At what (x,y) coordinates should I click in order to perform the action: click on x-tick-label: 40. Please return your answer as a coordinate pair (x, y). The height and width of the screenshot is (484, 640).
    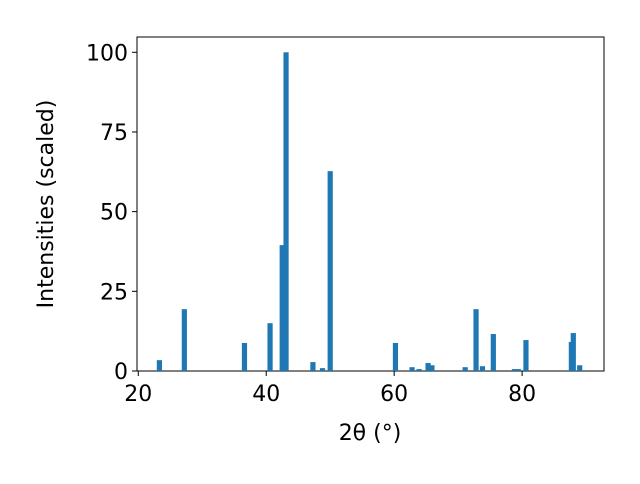
    Looking at the image, I should click on (266, 394).